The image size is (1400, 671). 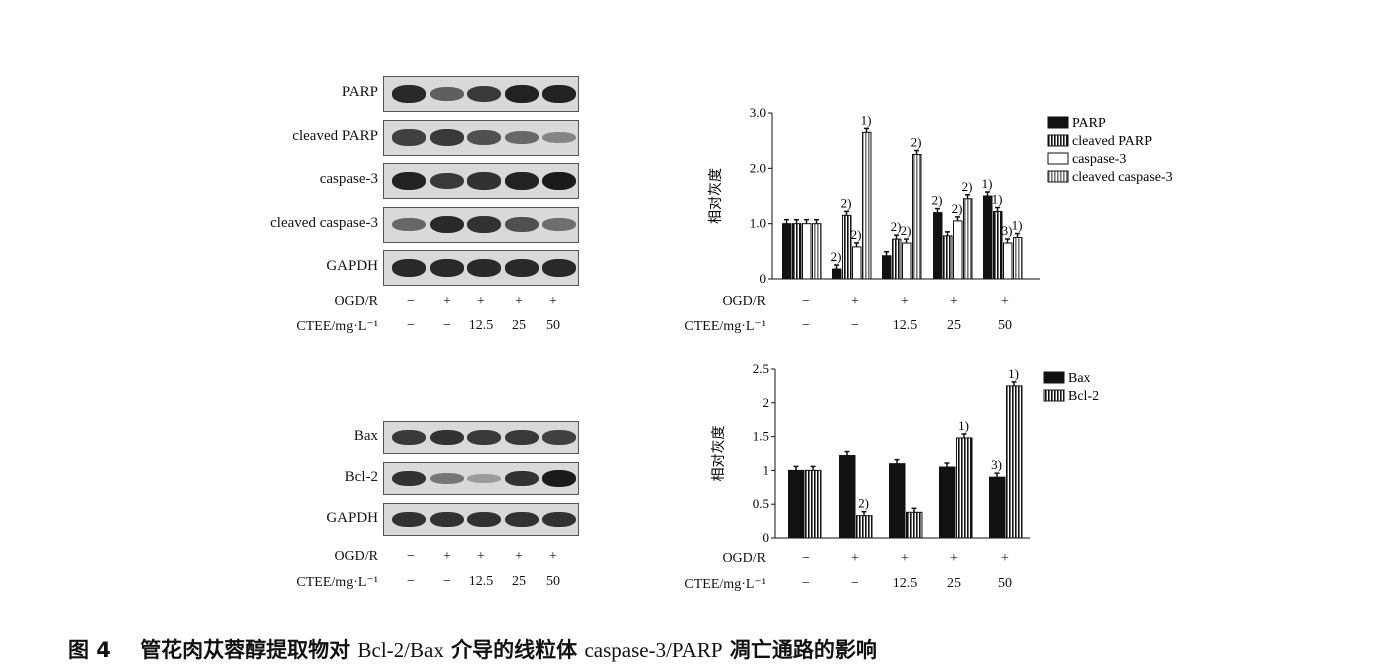 What do you see at coordinates (335, 135) in the screenshot?
I see `blot-row-label: cleaved PARP` at bounding box center [335, 135].